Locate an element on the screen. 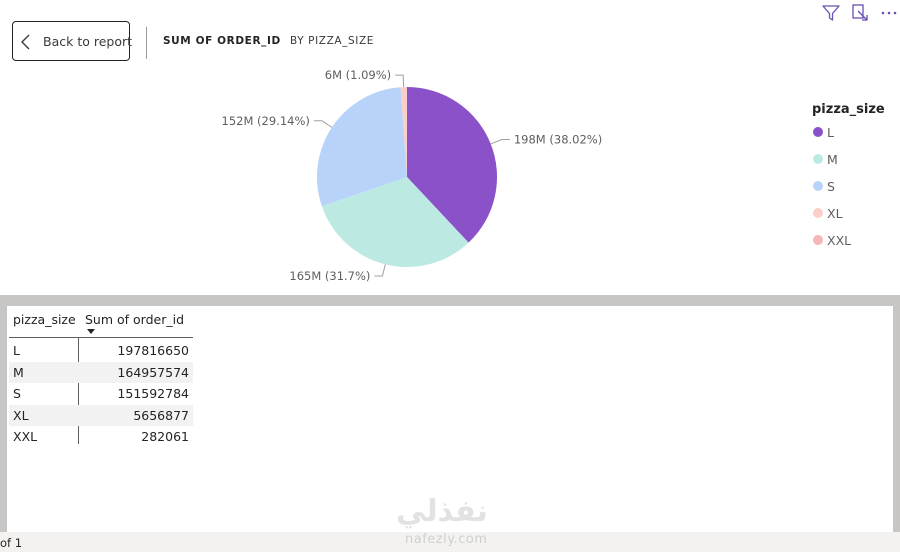  legend-title: pizza_size is located at coordinates (848, 109).